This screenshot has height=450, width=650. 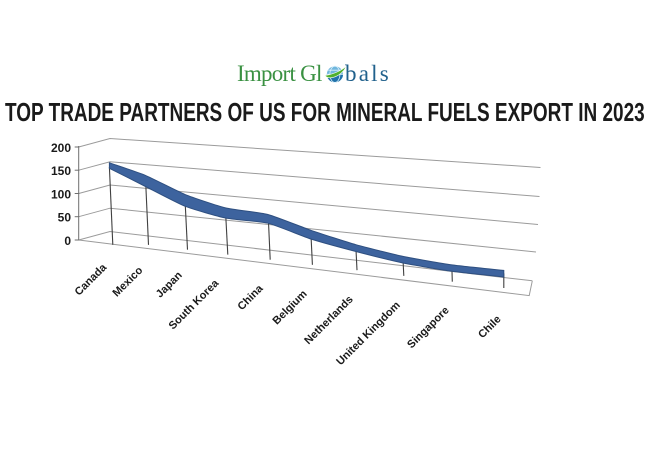 I want to click on svg-text: Japan, so click(x=169, y=284).